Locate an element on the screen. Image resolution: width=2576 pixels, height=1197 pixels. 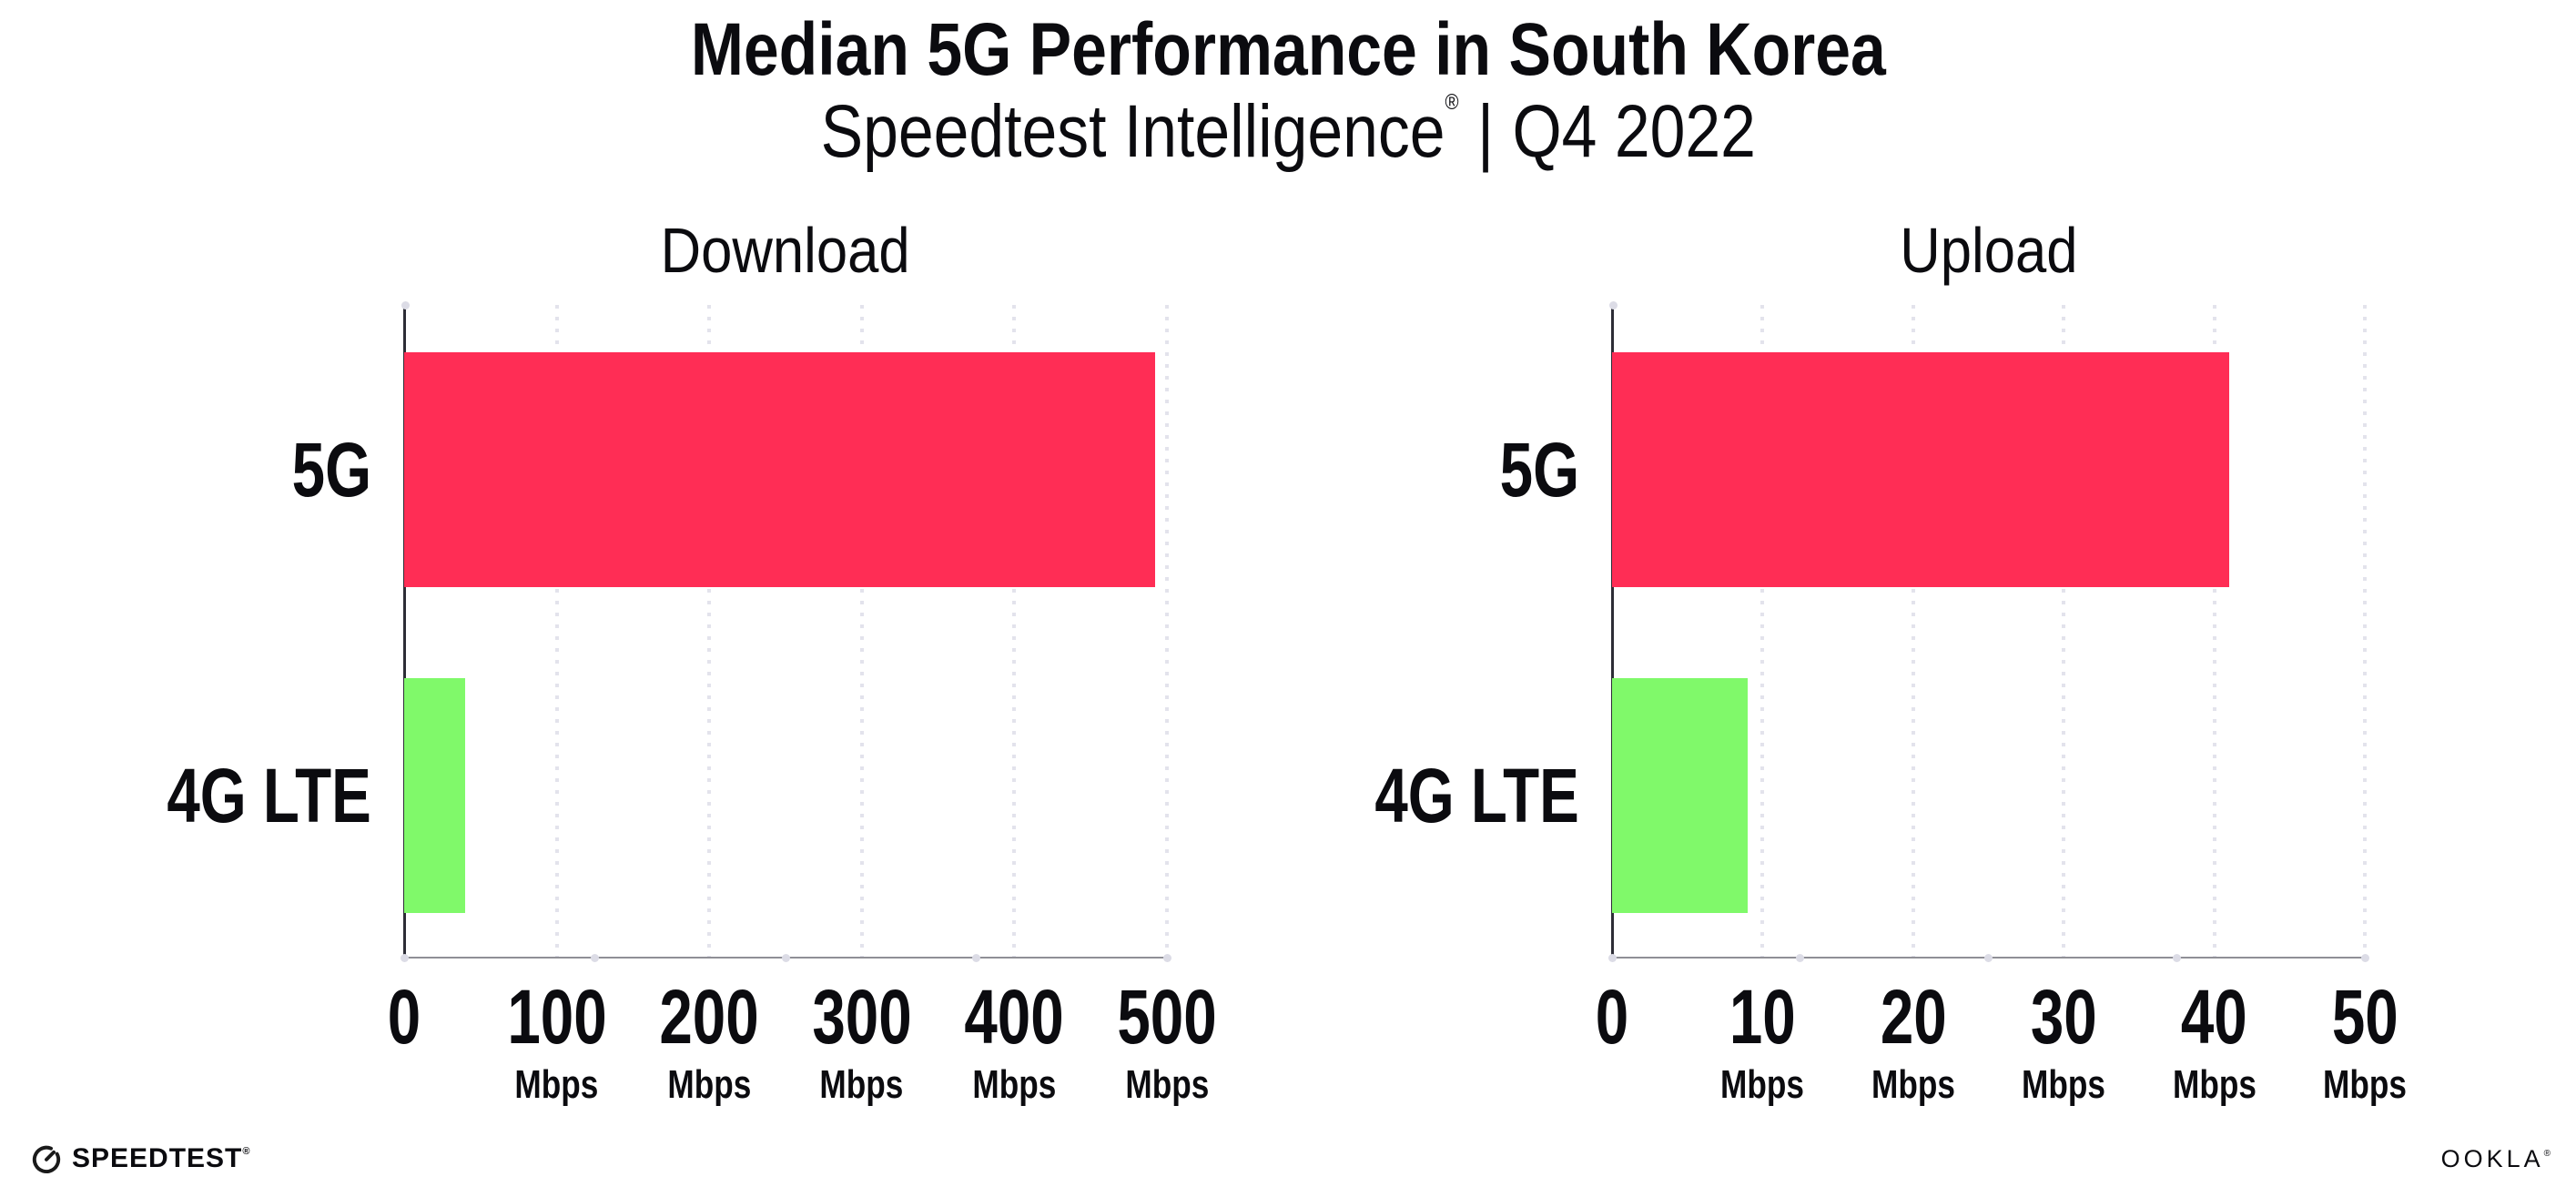
x-tick-value-text: 500 is located at coordinates (1167, 1017).